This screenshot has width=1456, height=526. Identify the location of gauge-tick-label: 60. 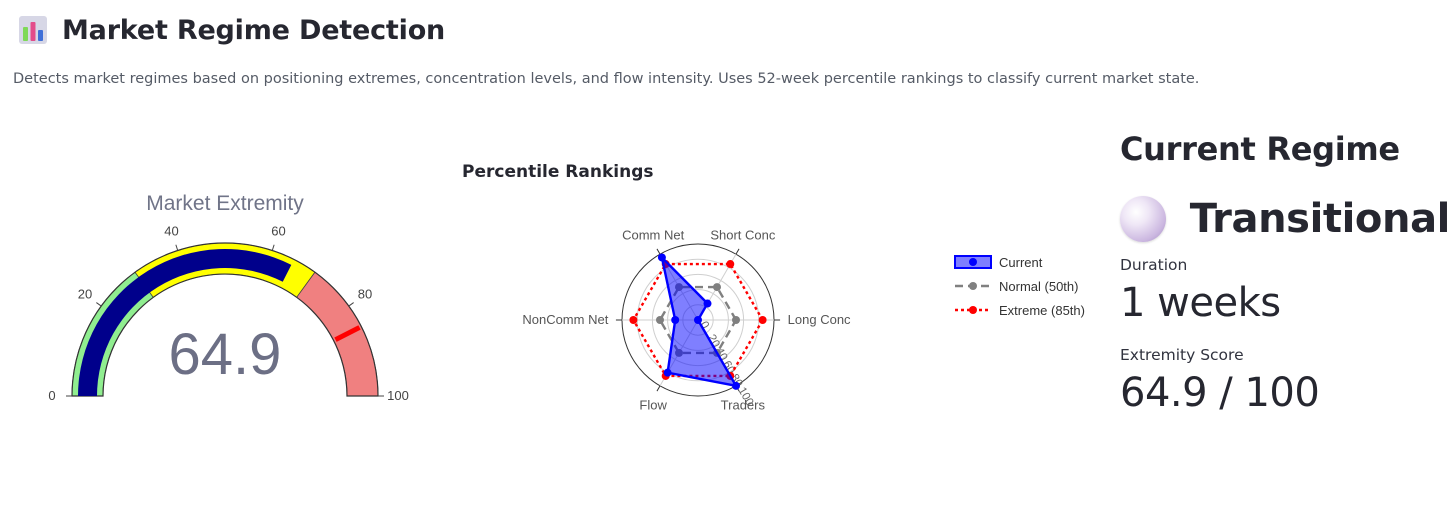
(278, 230).